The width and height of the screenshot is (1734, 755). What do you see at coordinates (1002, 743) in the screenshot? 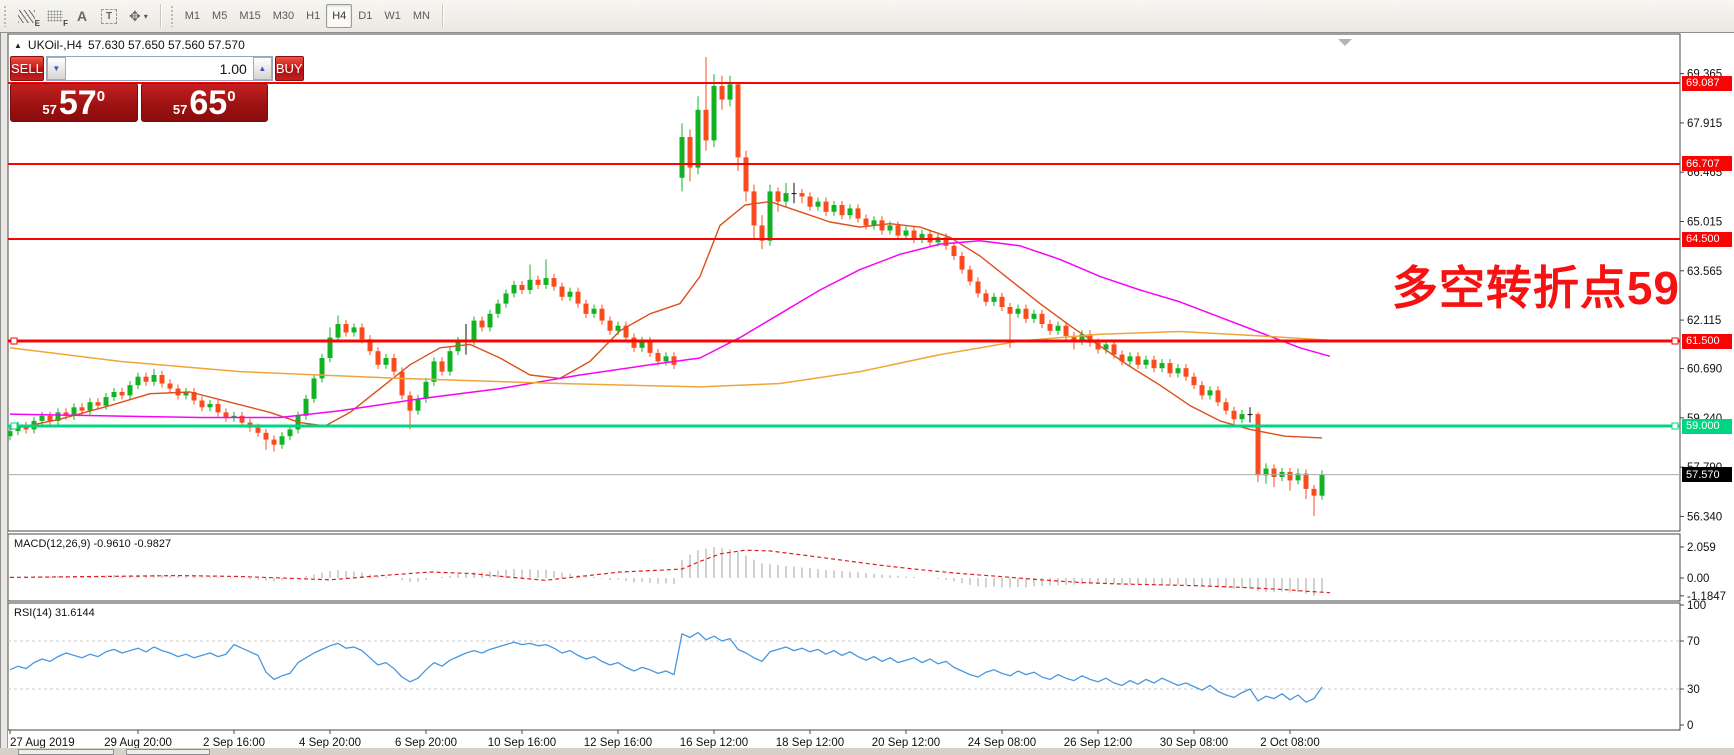
I see `svg-text: 24 Sep 08:00` at bounding box center [1002, 743].